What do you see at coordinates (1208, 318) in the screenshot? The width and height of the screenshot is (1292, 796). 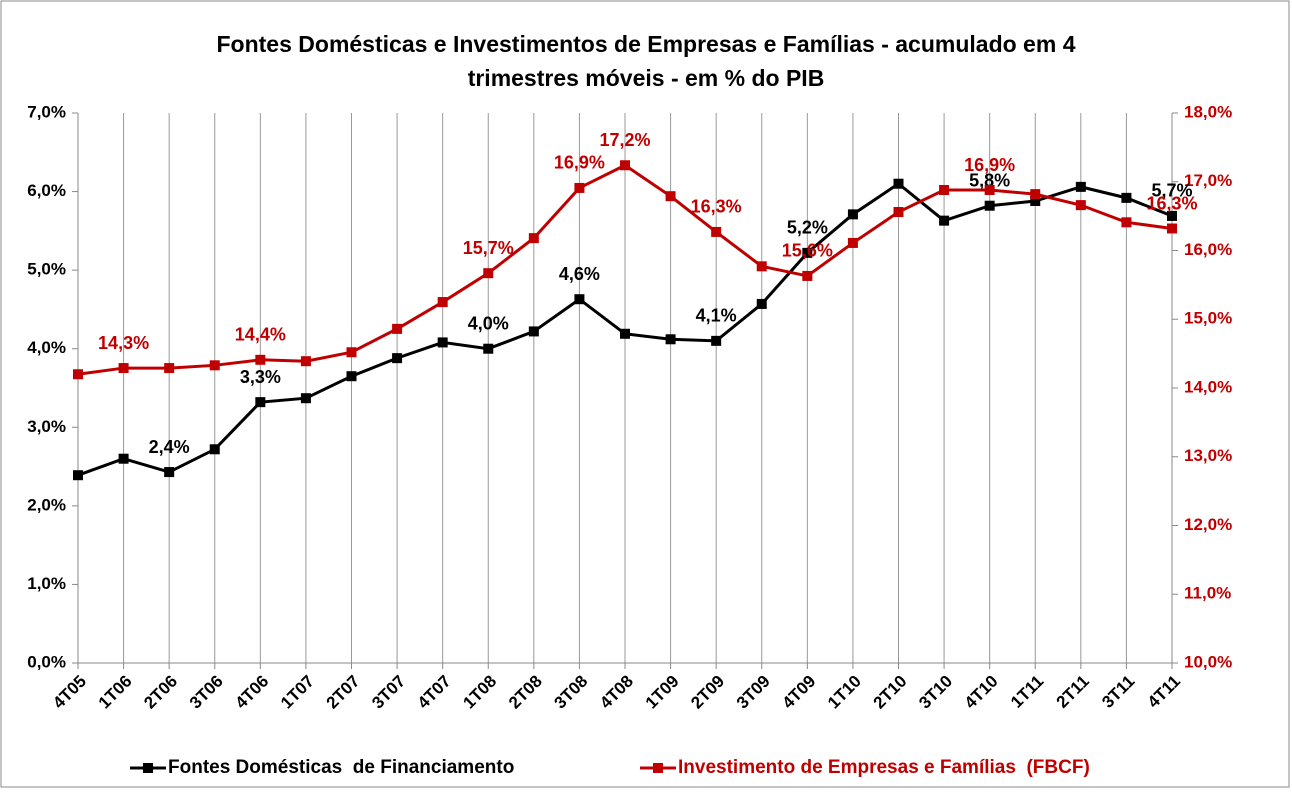 I see `y2-tick-label: 15,0%` at bounding box center [1208, 318].